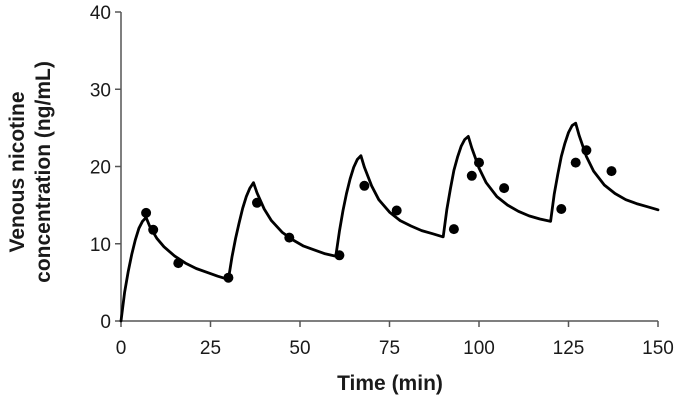 The image size is (685, 404). I want to click on y-axis-title-line-1: Venous nicotine, so click(17, 171).